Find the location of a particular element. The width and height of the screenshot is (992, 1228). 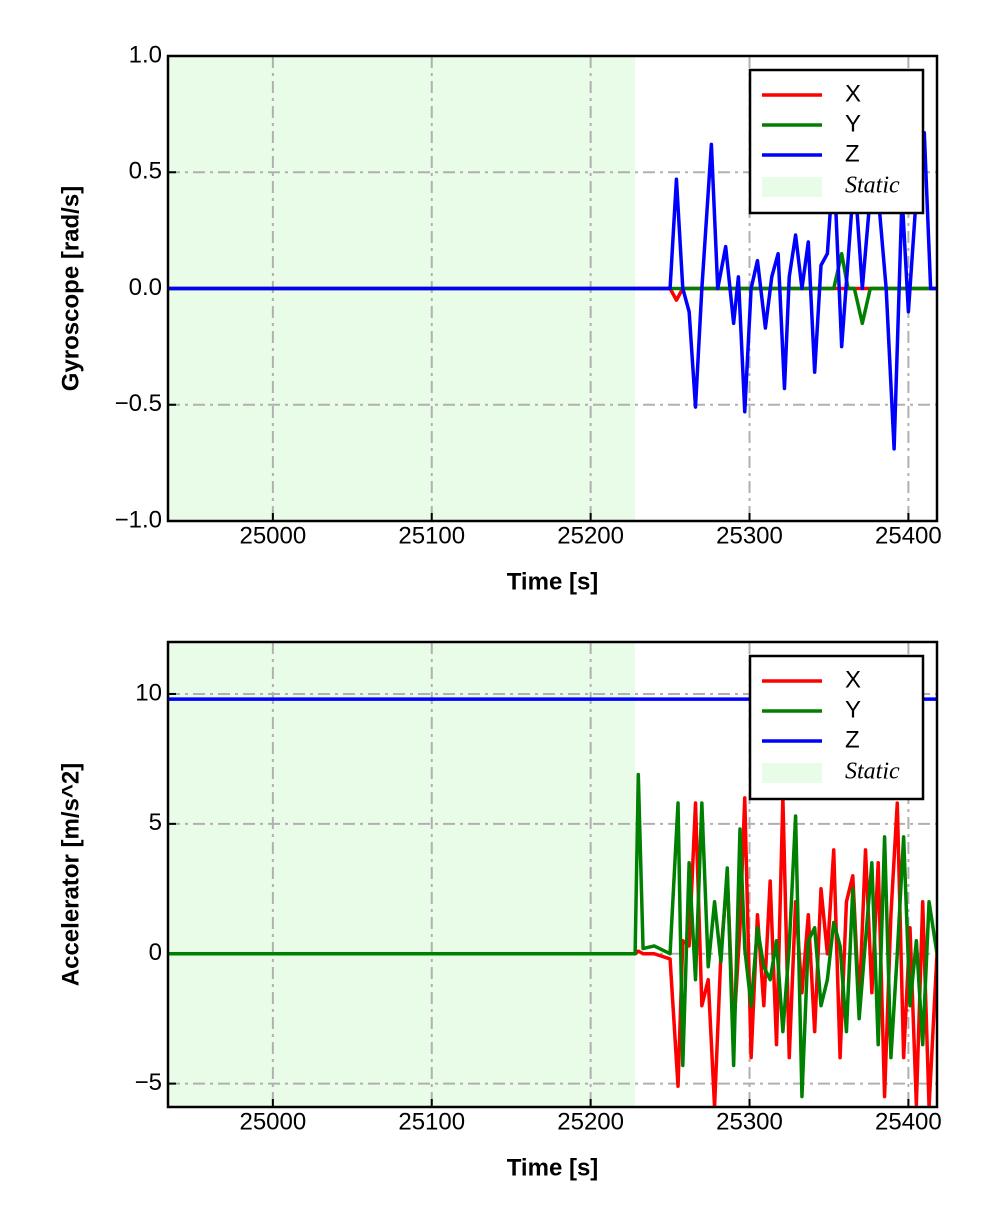

y-axis-label: Gyroscope [rad/s] is located at coordinates (70, 288).